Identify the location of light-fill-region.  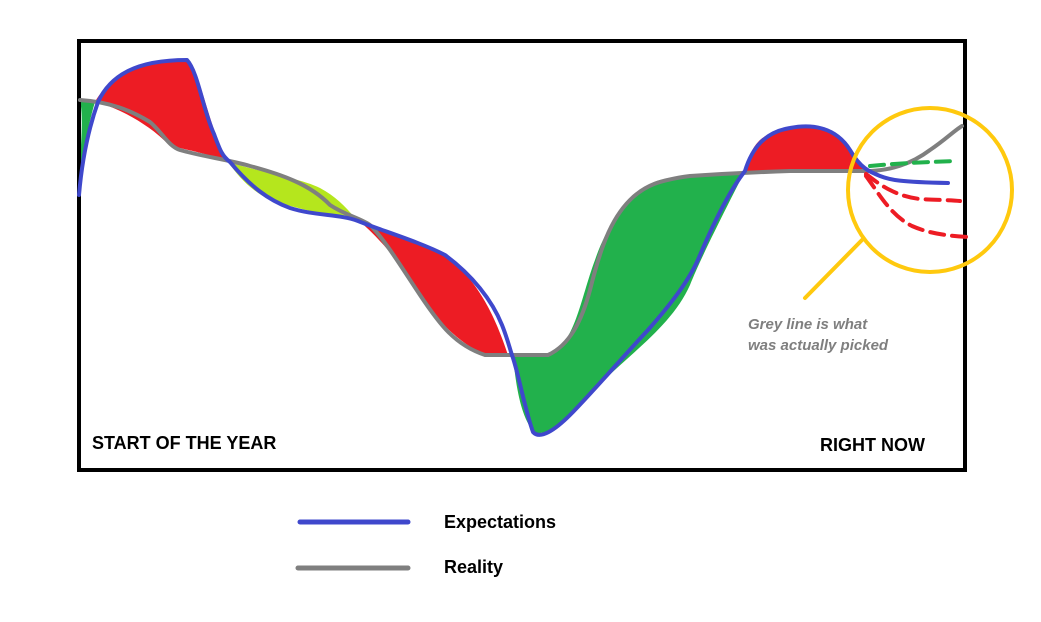
(291, 190).